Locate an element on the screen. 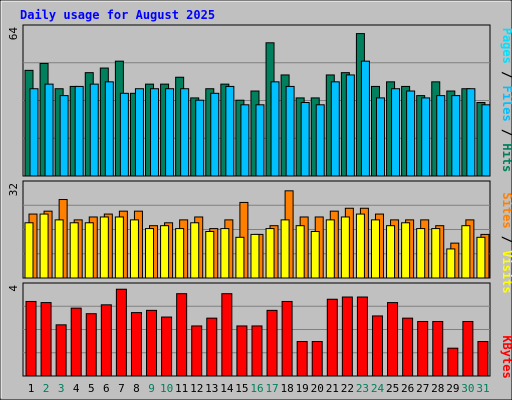  x-tick-label: 8 is located at coordinates (136, 388).